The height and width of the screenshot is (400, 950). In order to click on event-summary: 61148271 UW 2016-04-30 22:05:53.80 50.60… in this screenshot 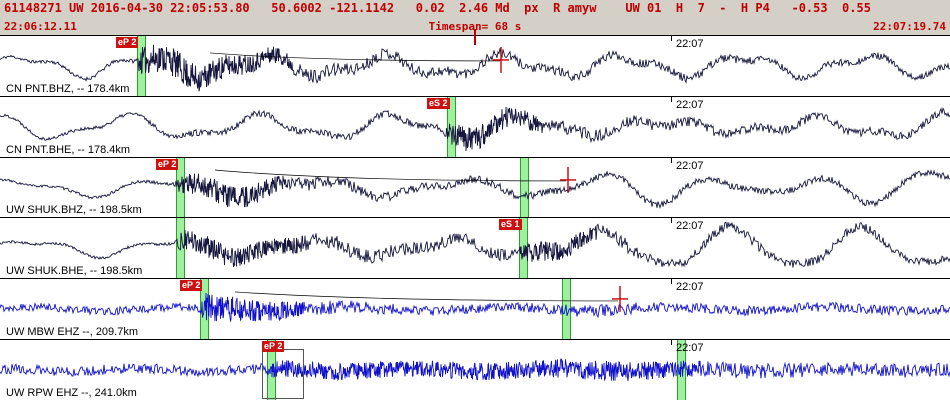, I will do `click(437, 8)`.